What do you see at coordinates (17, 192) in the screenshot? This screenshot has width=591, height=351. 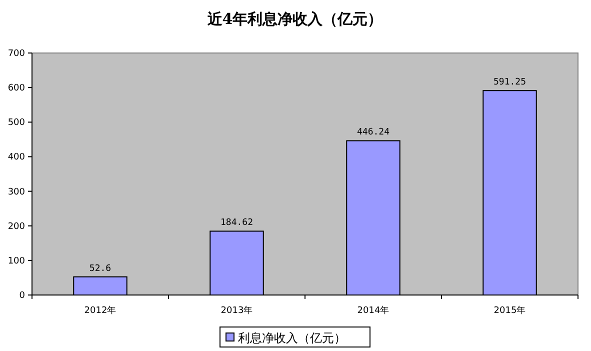 I see `y-tick-label: 300` at bounding box center [17, 192].